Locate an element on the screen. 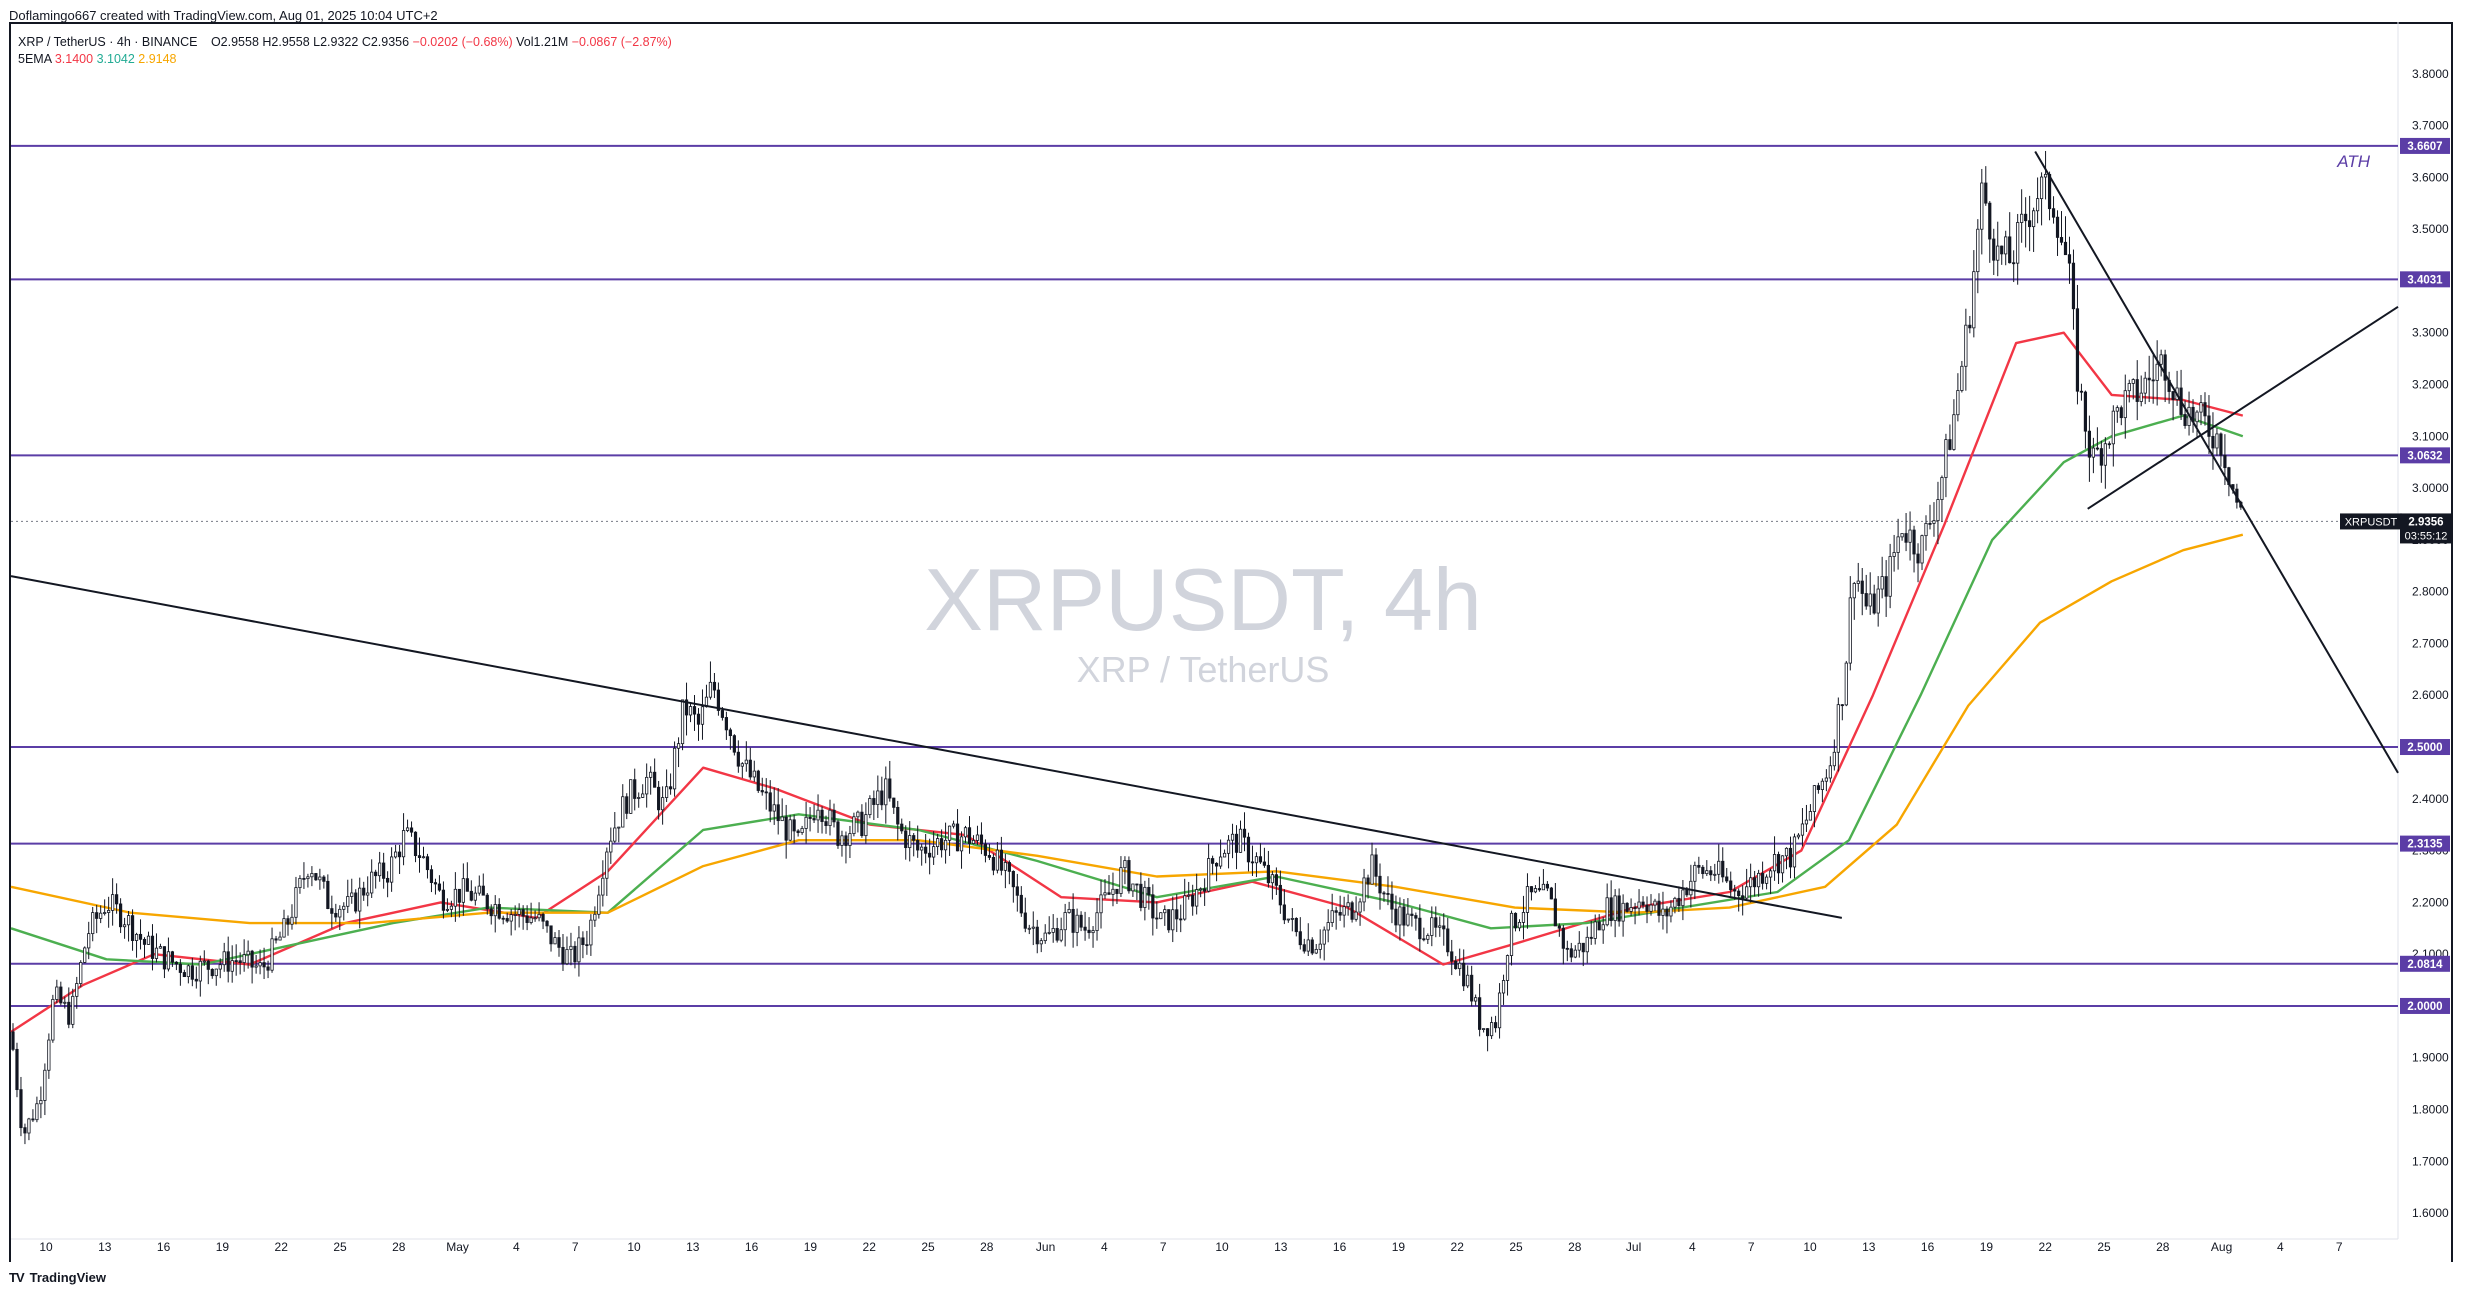 The width and height of the screenshot is (2475, 1293). level-price-label: 2.5000 is located at coordinates (2424, 748).